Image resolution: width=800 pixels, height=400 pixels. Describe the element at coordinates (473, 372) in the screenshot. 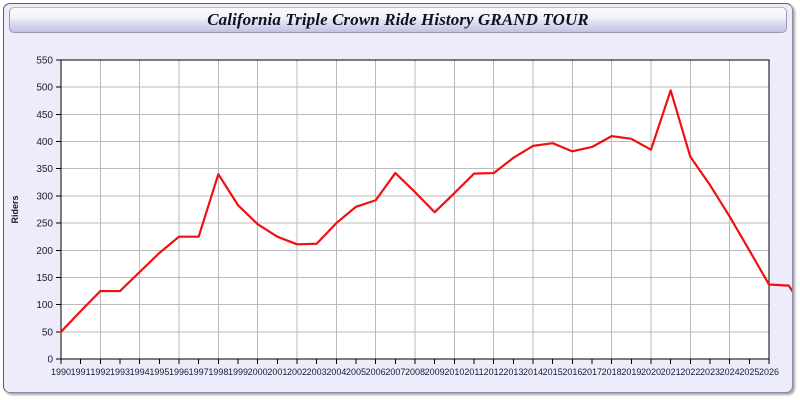

I see `svg-text: 2011` at that location.